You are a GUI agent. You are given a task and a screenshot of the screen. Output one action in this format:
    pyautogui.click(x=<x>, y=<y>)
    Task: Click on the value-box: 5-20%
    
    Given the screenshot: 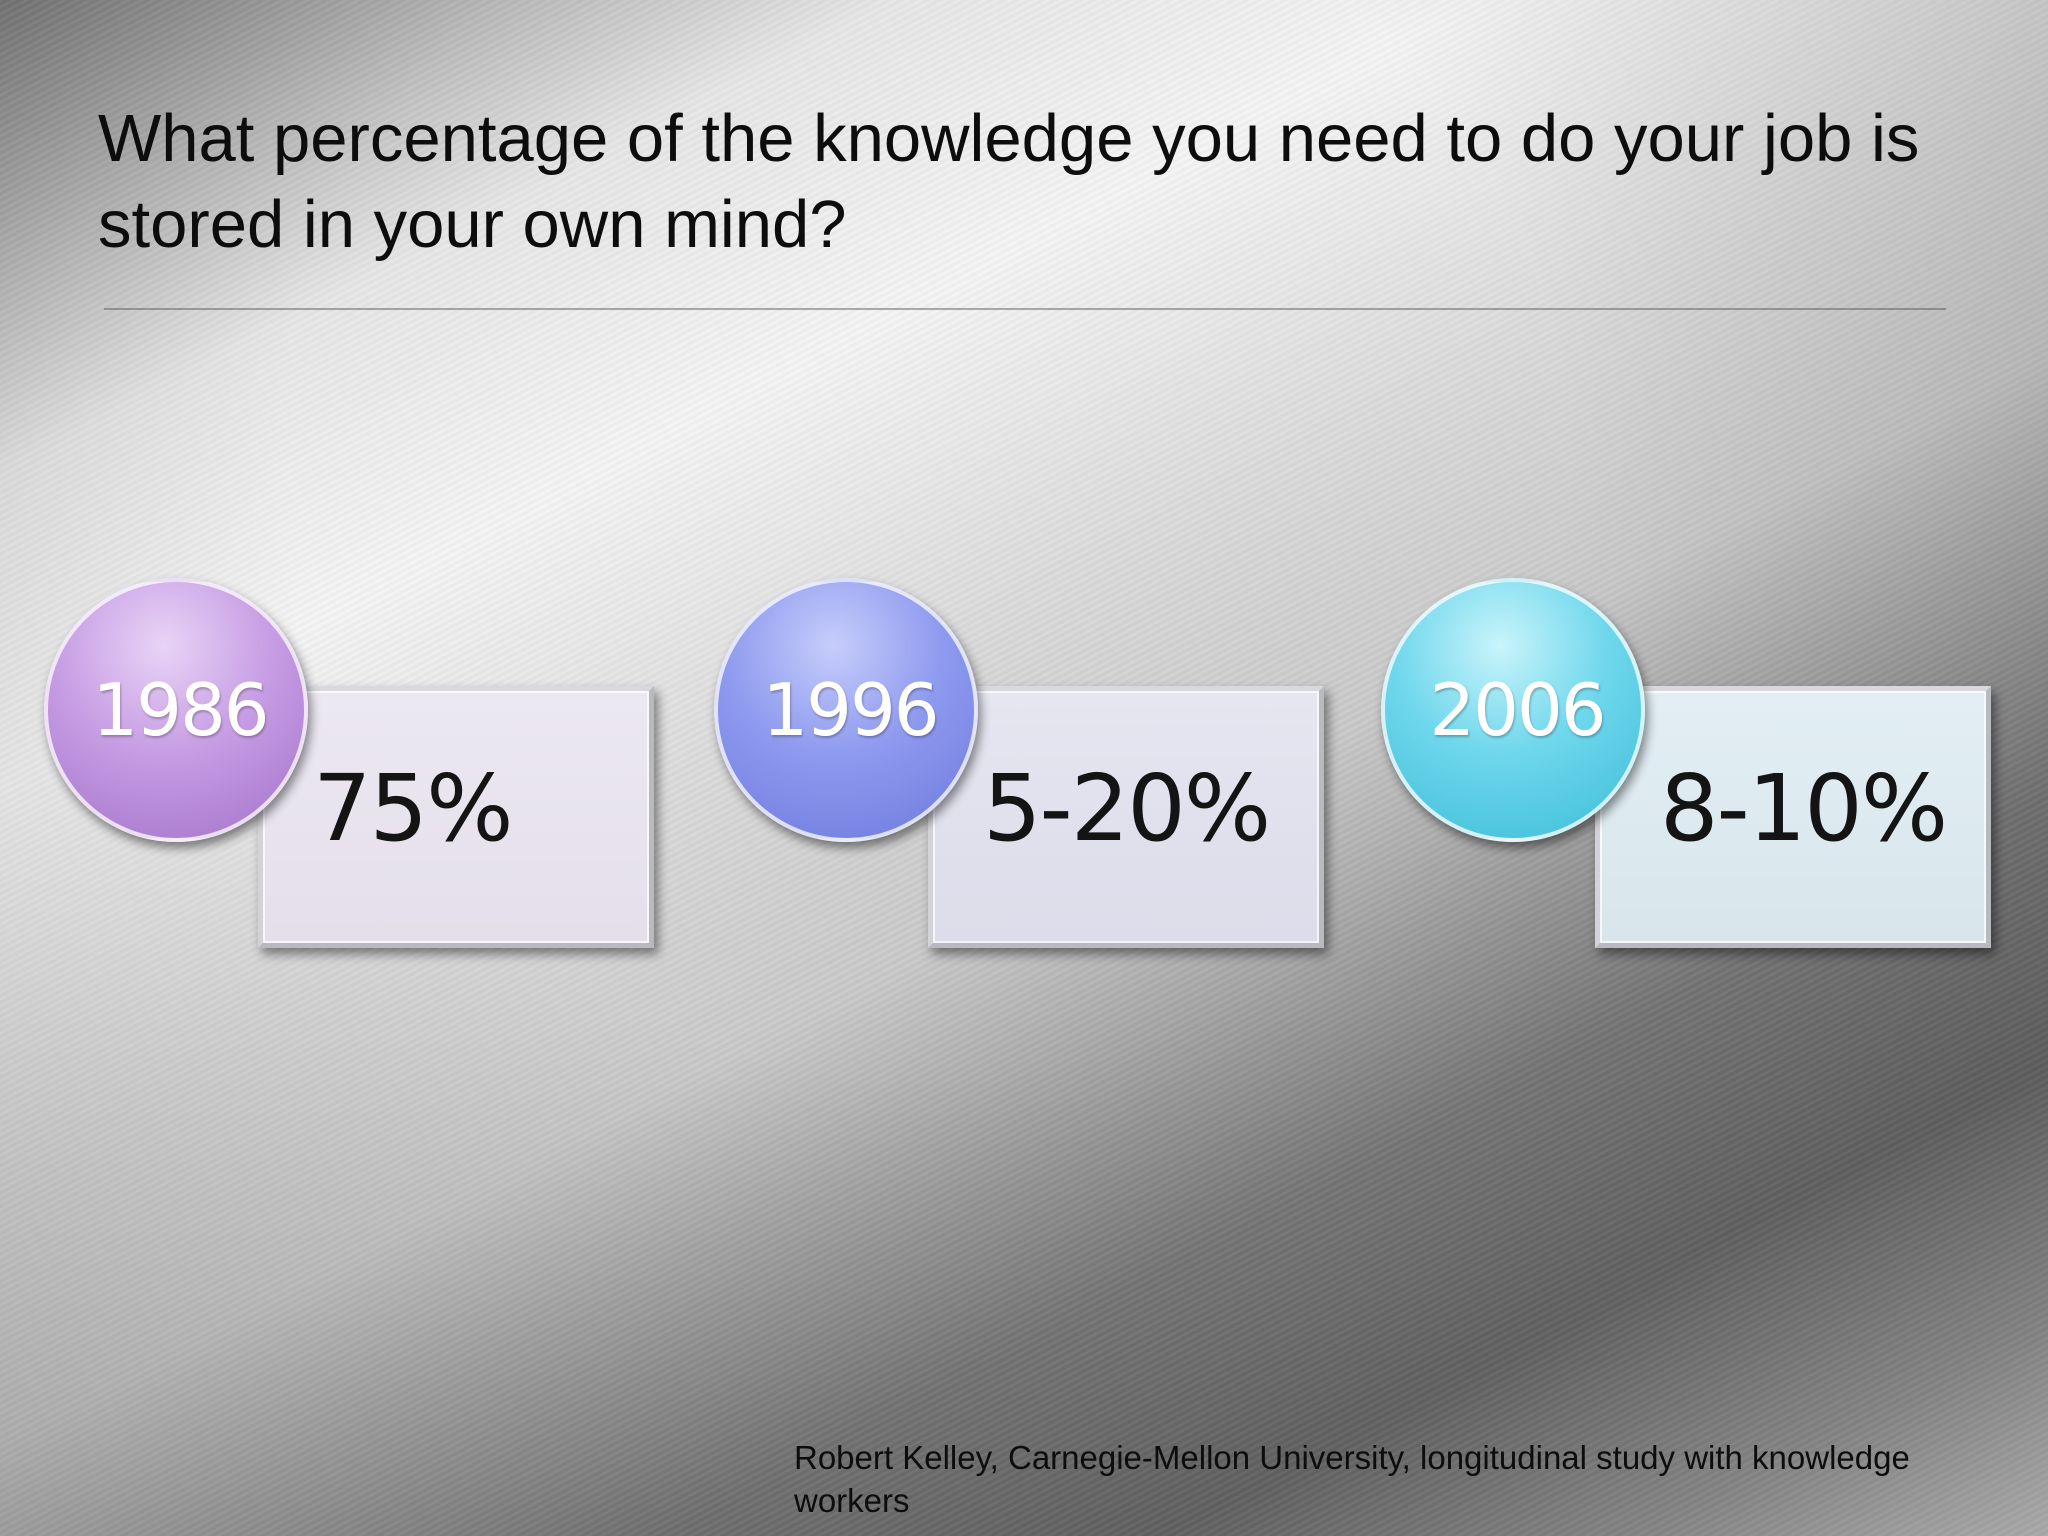 What is the action you would take?
    pyautogui.click(x=1126, y=817)
    